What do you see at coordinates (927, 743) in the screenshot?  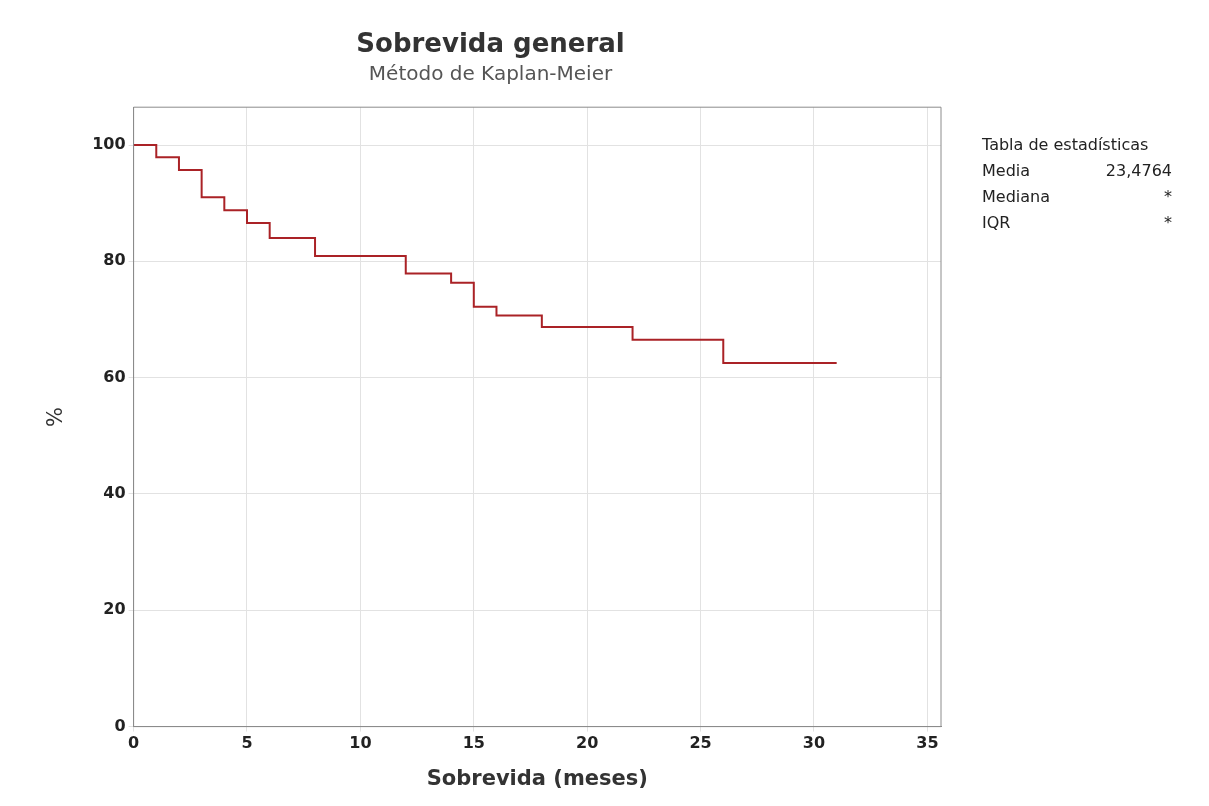 I see `x-tick-label: 35` at bounding box center [927, 743].